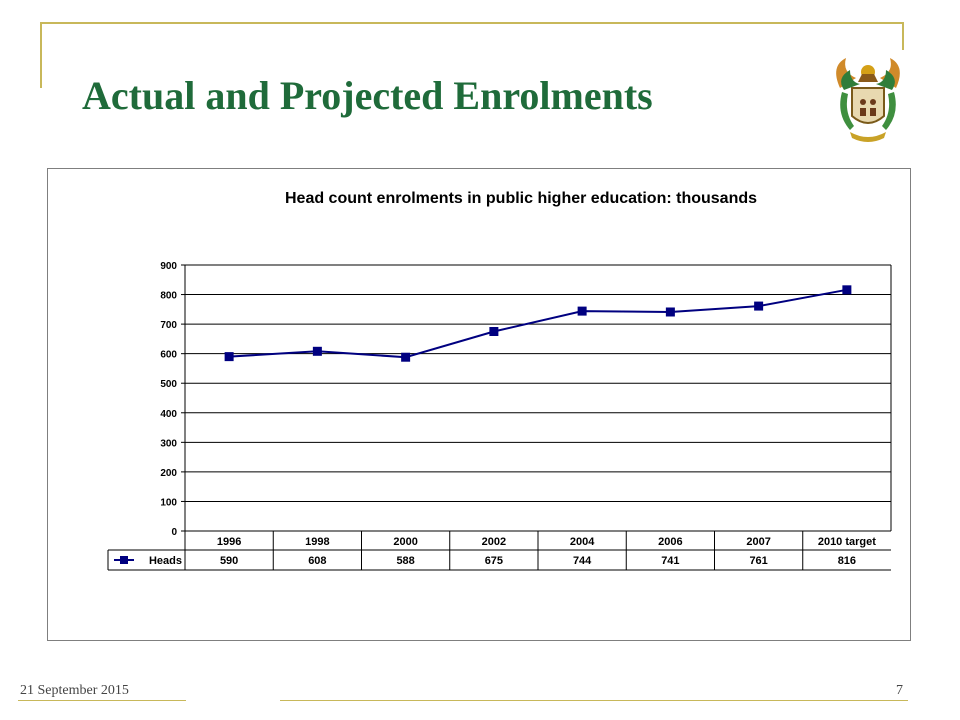  What do you see at coordinates (405, 542) in the screenshot?
I see `x-category-label: 2000` at bounding box center [405, 542].